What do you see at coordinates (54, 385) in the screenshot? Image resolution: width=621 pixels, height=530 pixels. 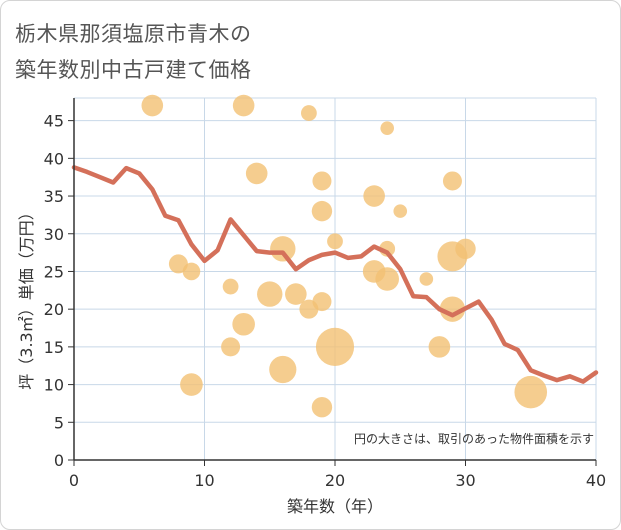 I see `y-tick-label: 10` at bounding box center [54, 385].